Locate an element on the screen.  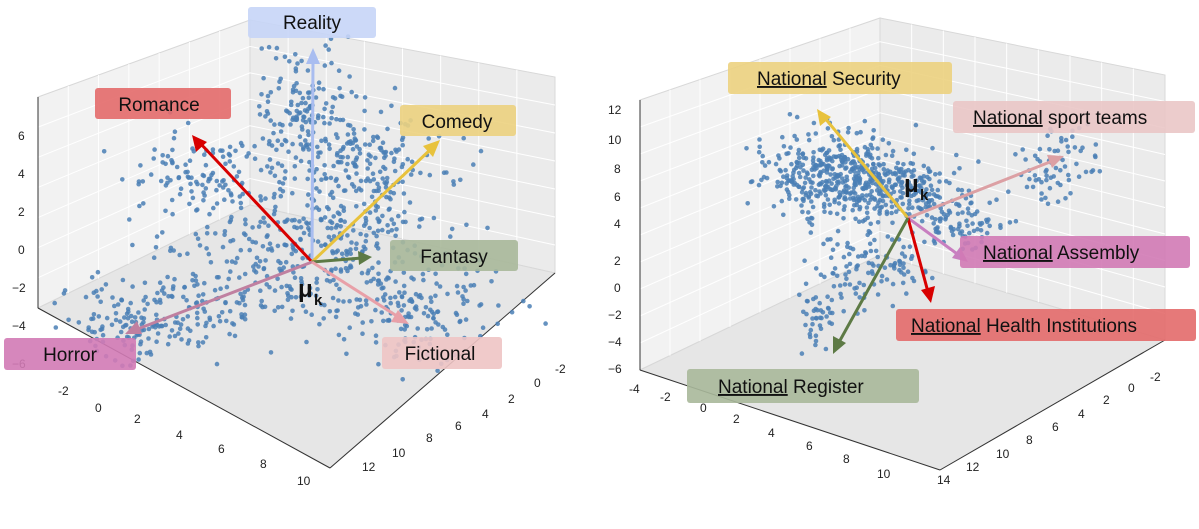
right-ztick-4: 2 is located at coordinates (617, 261).